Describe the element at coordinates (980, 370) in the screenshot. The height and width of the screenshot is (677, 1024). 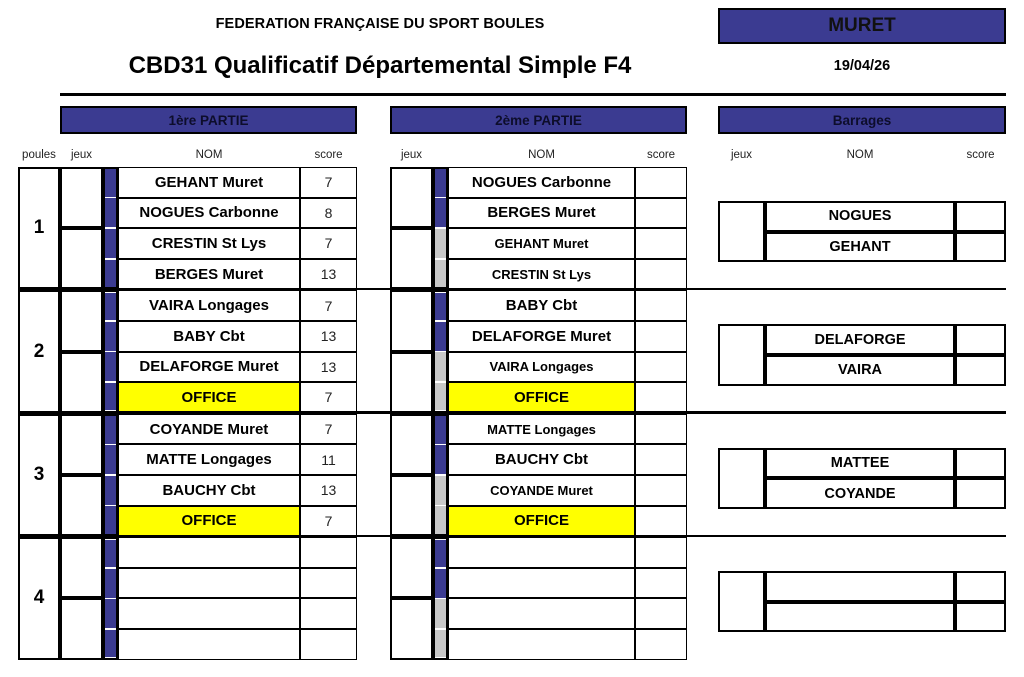
I see `score-cell-br-g2-r2` at that location.